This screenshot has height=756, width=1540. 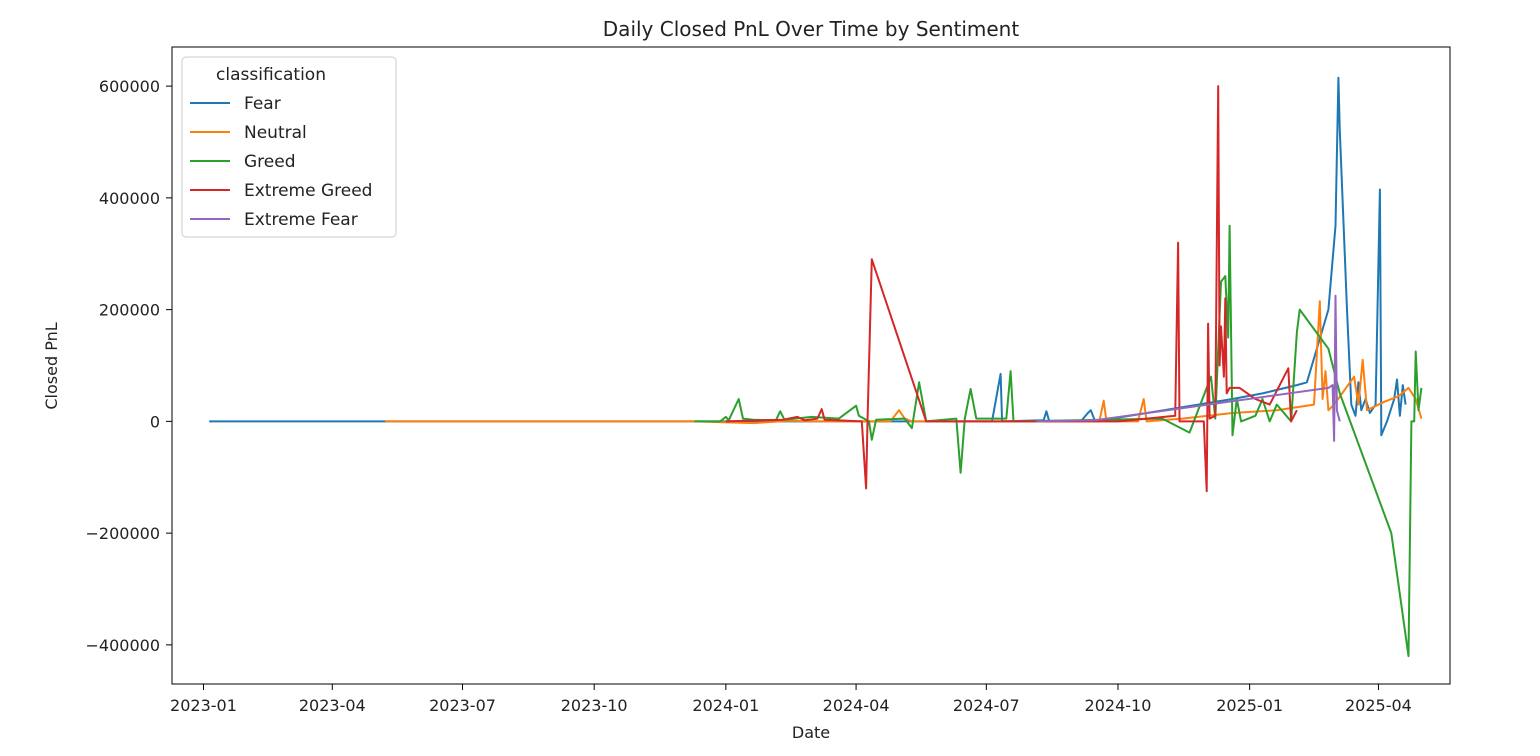 I want to click on y-tick-label: 400000, so click(x=129, y=198).